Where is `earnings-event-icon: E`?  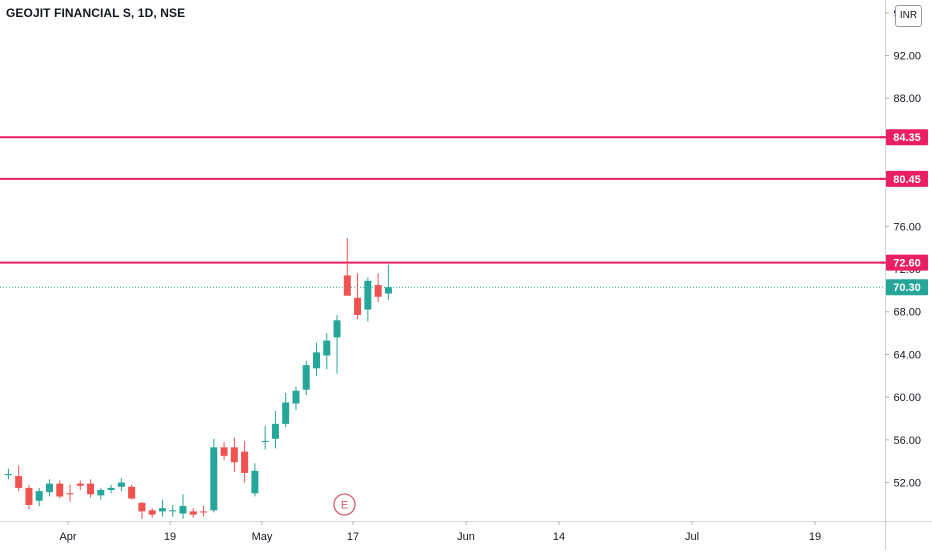
earnings-event-icon: E is located at coordinates (344, 504).